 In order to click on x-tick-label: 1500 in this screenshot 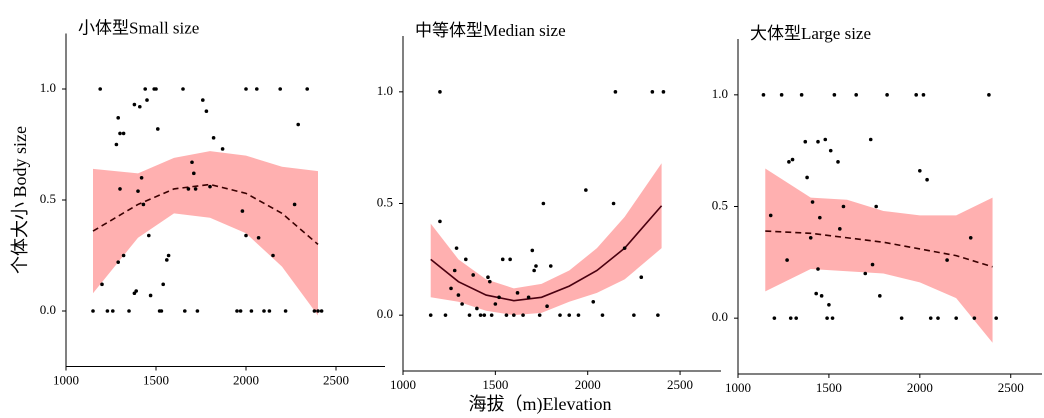, I will do `click(829, 387)`.